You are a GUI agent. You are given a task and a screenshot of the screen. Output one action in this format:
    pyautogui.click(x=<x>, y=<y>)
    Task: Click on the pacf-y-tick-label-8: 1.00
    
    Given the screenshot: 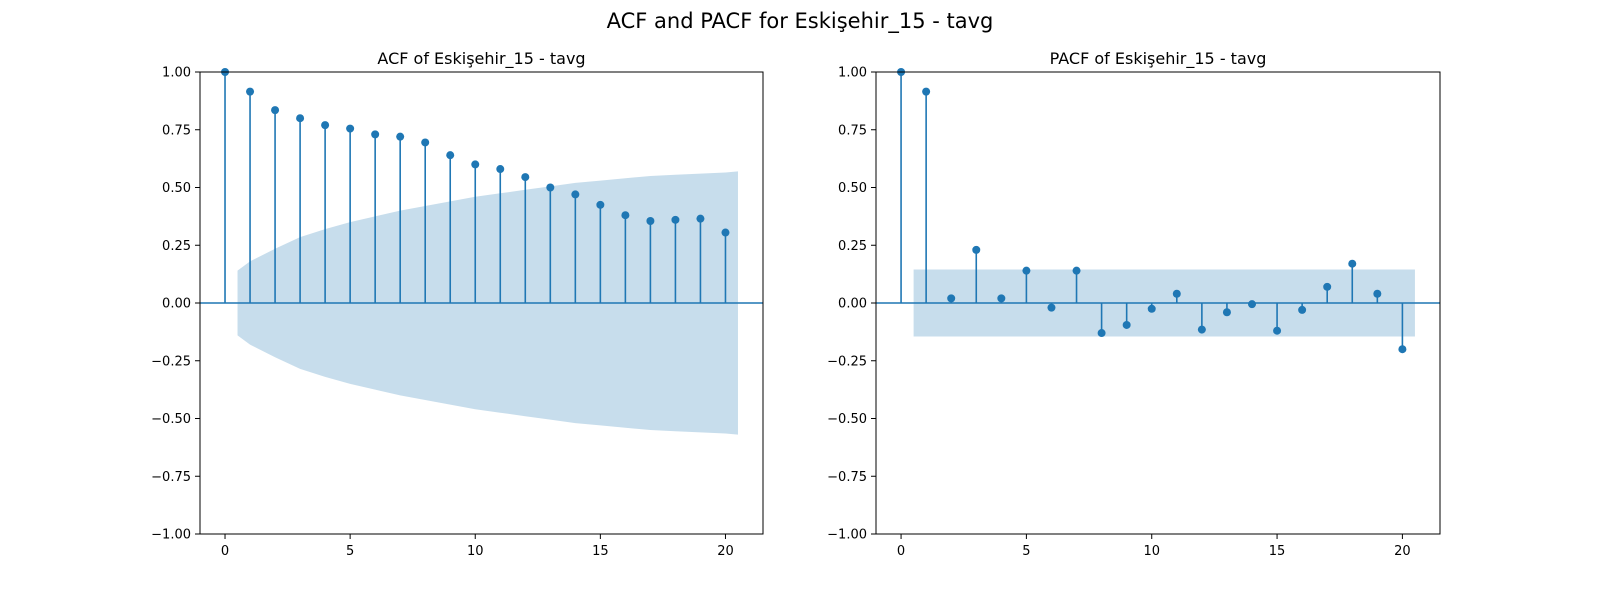 What is the action you would take?
    pyautogui.click(x=852, y=73)
    